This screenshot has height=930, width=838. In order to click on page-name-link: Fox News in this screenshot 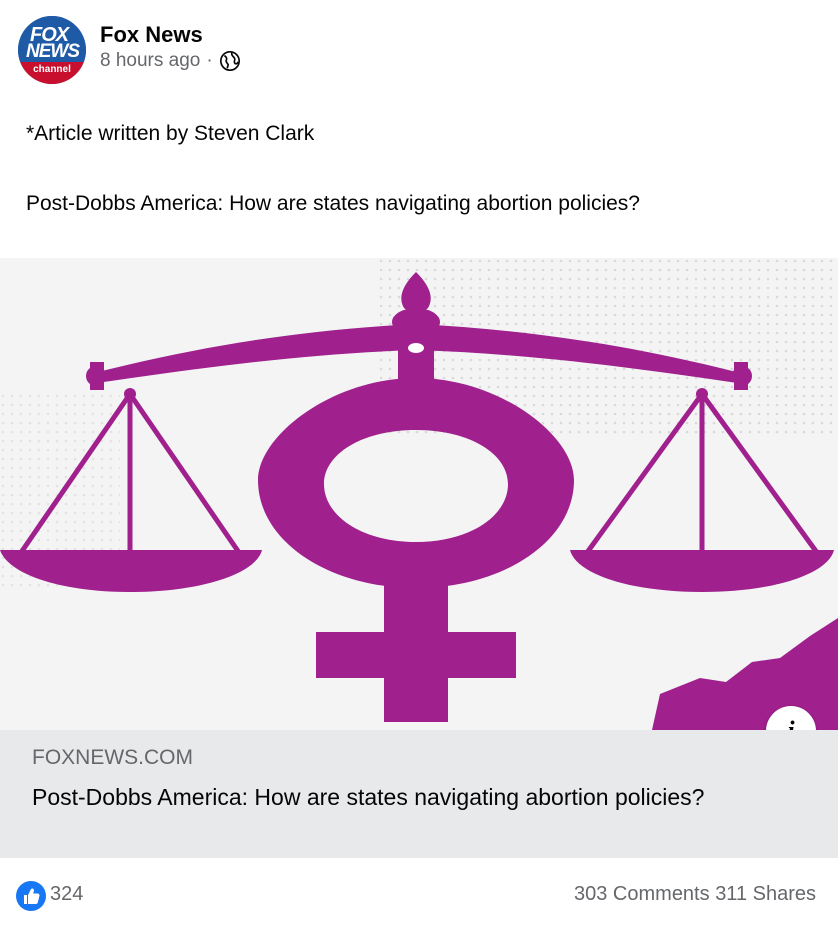, I will do `click(151, 34)`.